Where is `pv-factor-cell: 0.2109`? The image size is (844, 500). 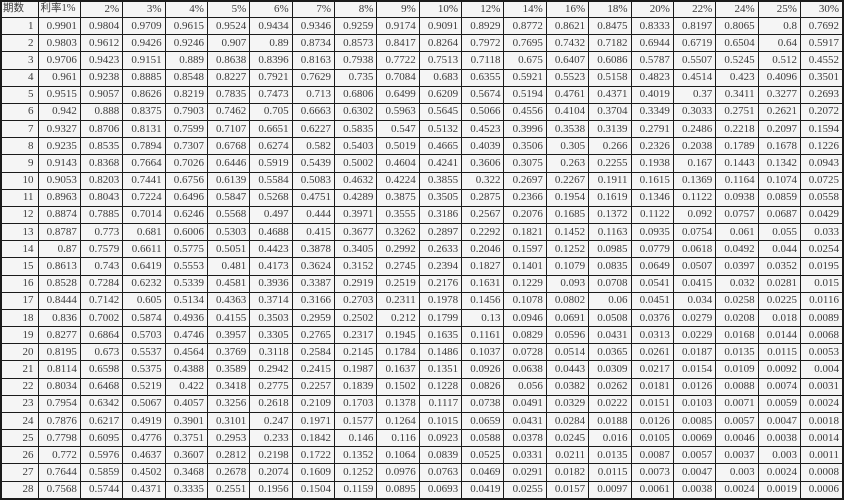
pv-factor-cell: 0.2109 is located at coordinates (313, 403).